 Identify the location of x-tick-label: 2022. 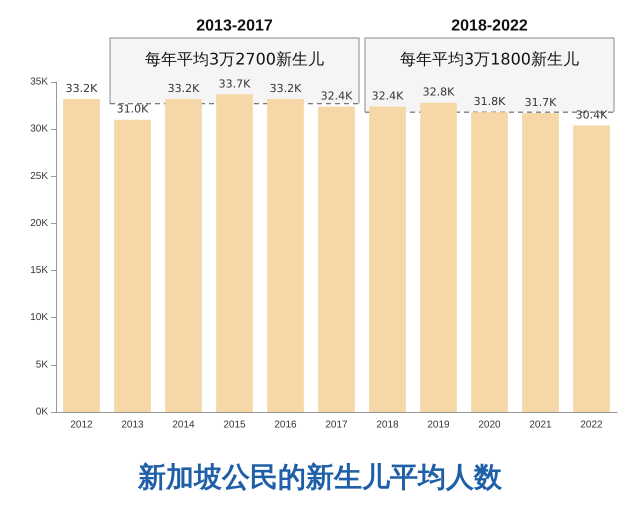
(592, 425).